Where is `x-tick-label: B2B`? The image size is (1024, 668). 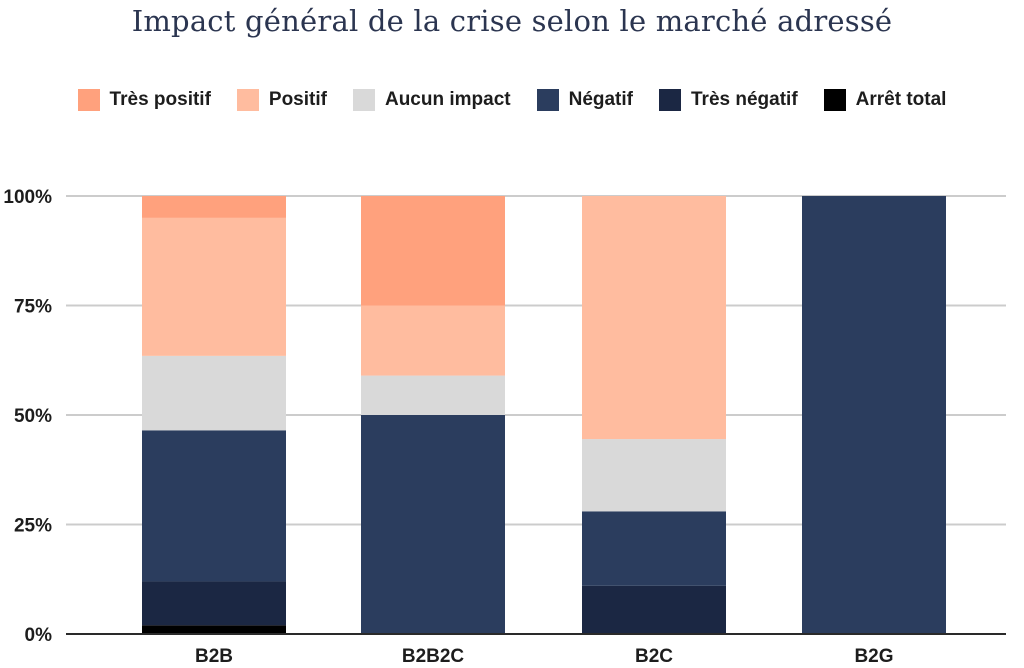
x-tick-label: B2B is located at coordinates (214, 656).